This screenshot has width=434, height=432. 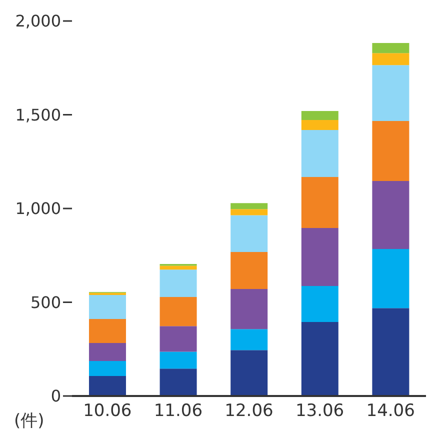 What do you see at coordinates (178, 411) in the screenshot?
I see `x-tick-label: 11.06` at bounding box center [178, 411].